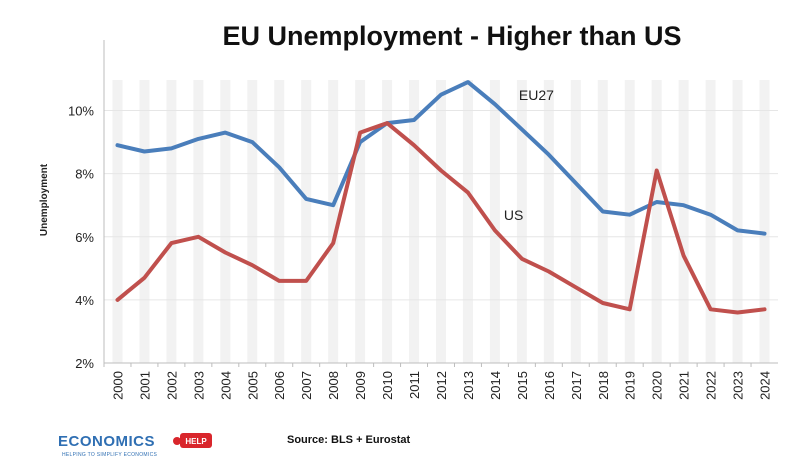  Describe the element at coordinates (576, 385) in the screenshot. I see `x-tick-label: 2017` at that location.